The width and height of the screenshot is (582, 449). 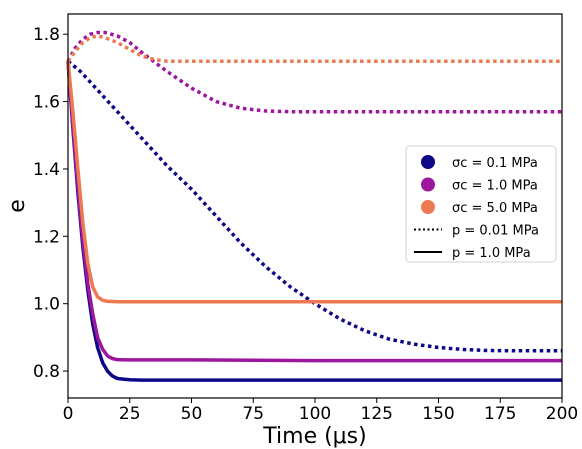 I want to click on y-tick-label: 1.0, so click(x=46, y=305).